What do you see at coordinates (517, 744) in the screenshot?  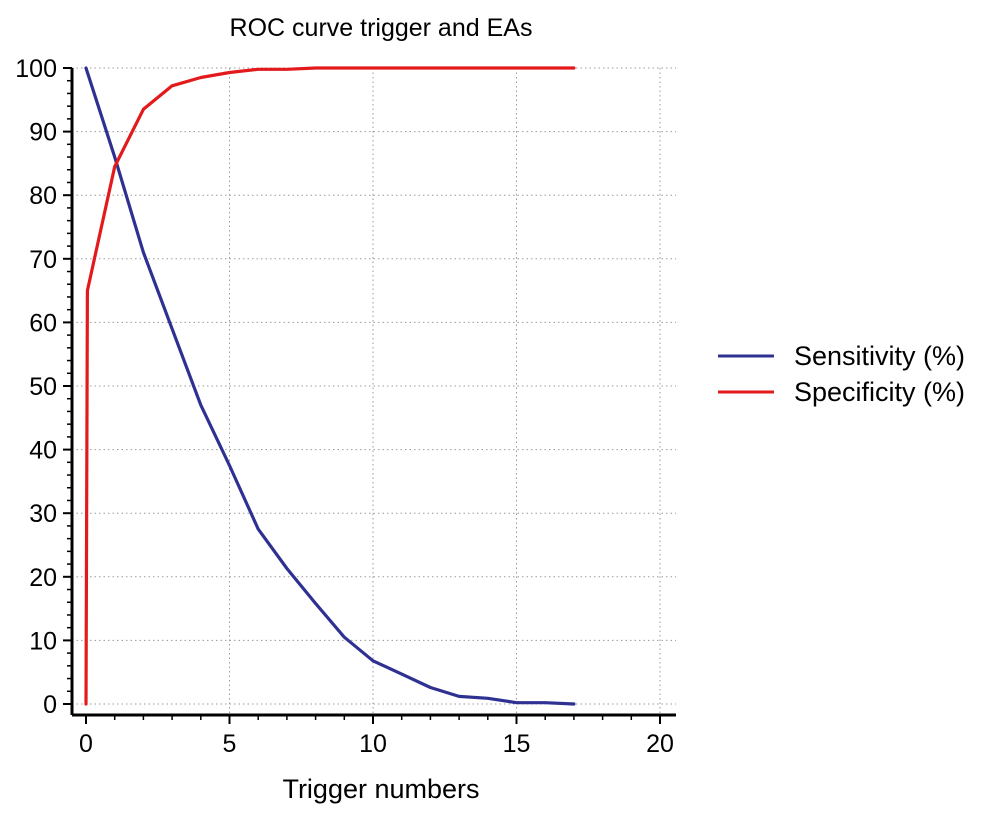 I see `x-tick-label: 15` at bounding box center [517, 744].